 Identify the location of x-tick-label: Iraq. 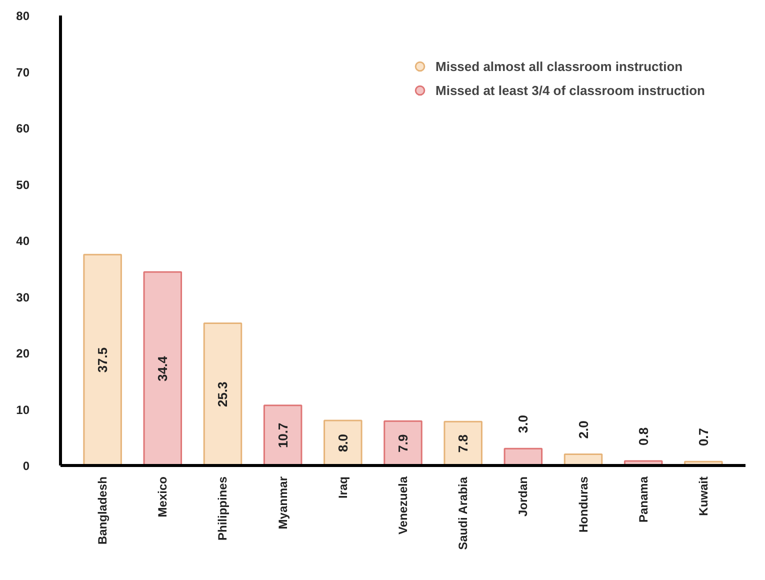
(343, 487).